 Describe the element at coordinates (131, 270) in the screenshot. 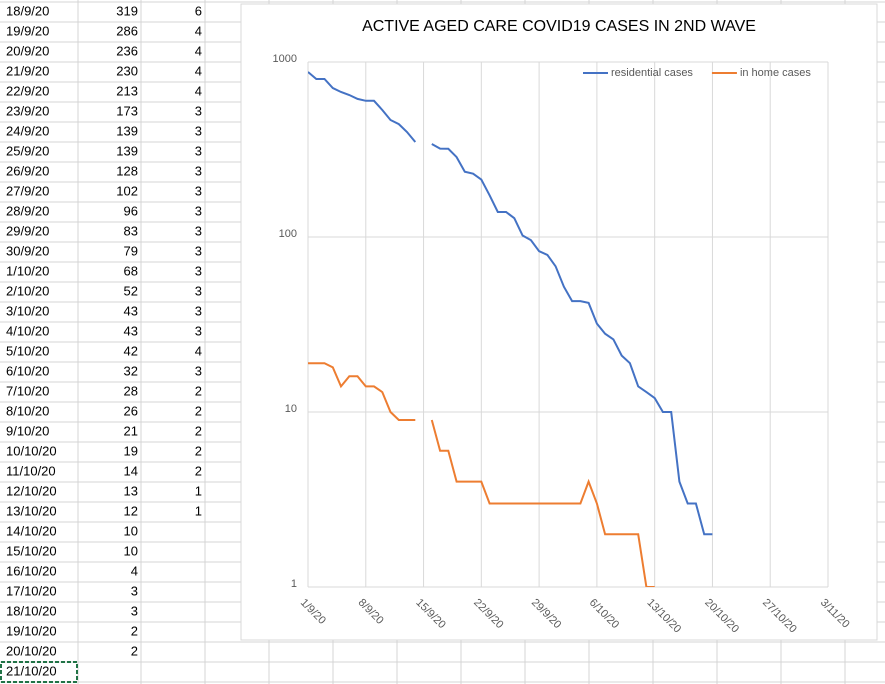

I see `cell-text: 68` at that location.